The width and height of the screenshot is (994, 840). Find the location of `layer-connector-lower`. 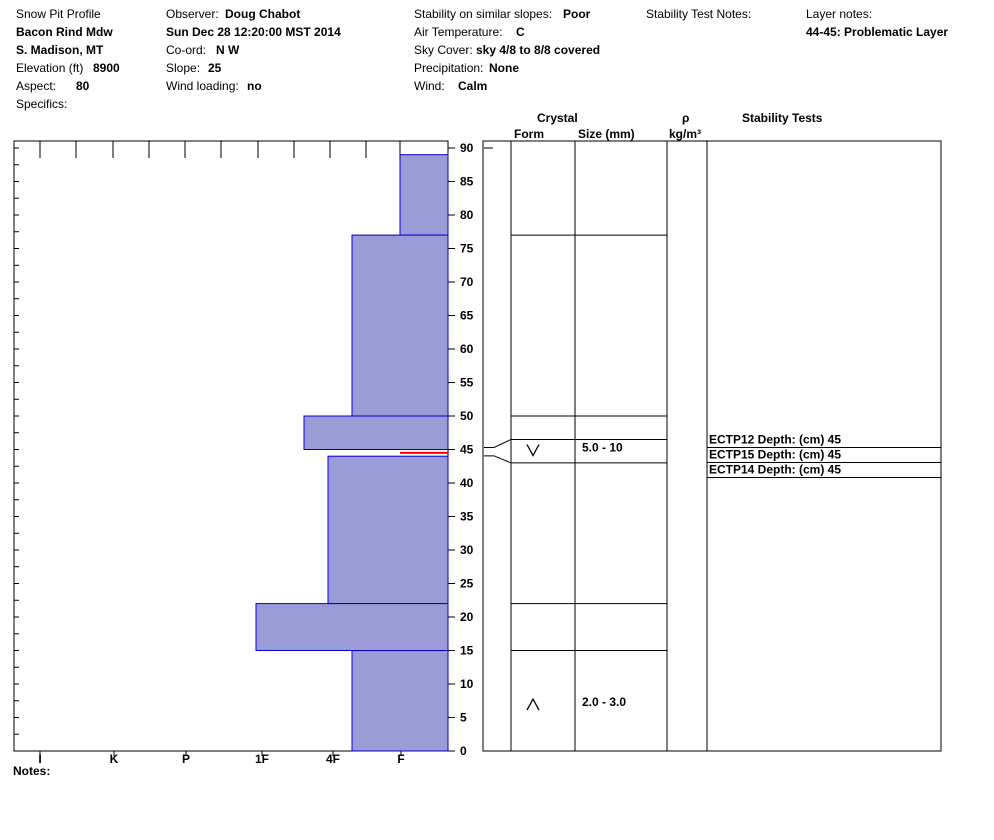

layer-connector-lower is located at coordinates (498, 459).